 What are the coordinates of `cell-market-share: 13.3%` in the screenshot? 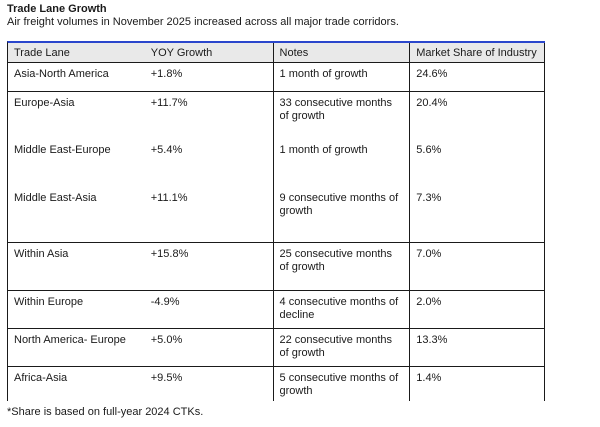 It's located at (477, 347).